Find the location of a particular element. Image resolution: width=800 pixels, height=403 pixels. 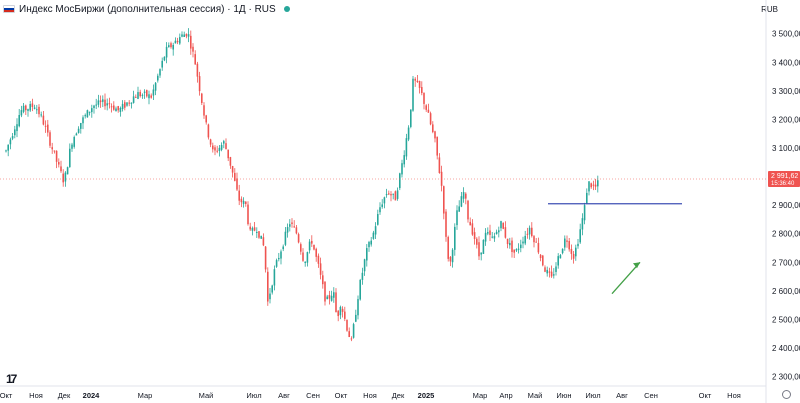

x-tick-label: Июл is located at coordinates (253, 395).